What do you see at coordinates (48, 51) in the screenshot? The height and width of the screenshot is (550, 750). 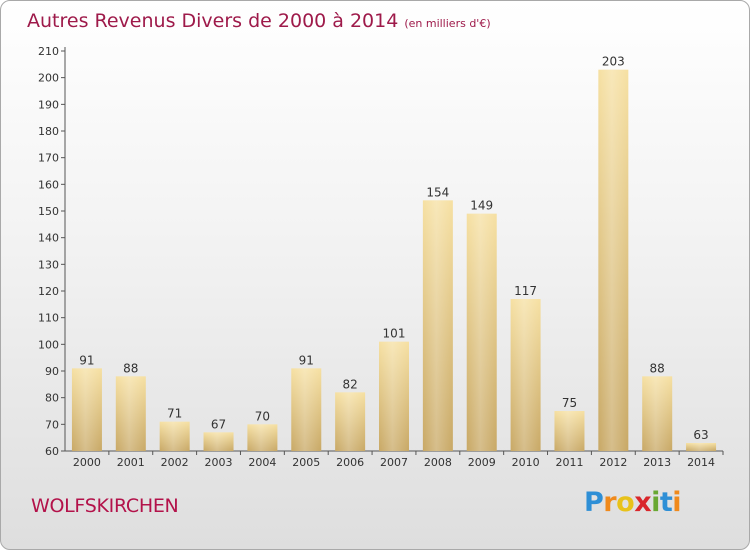 I see `y-tick-label: 210` at bounding box center [48, 51].